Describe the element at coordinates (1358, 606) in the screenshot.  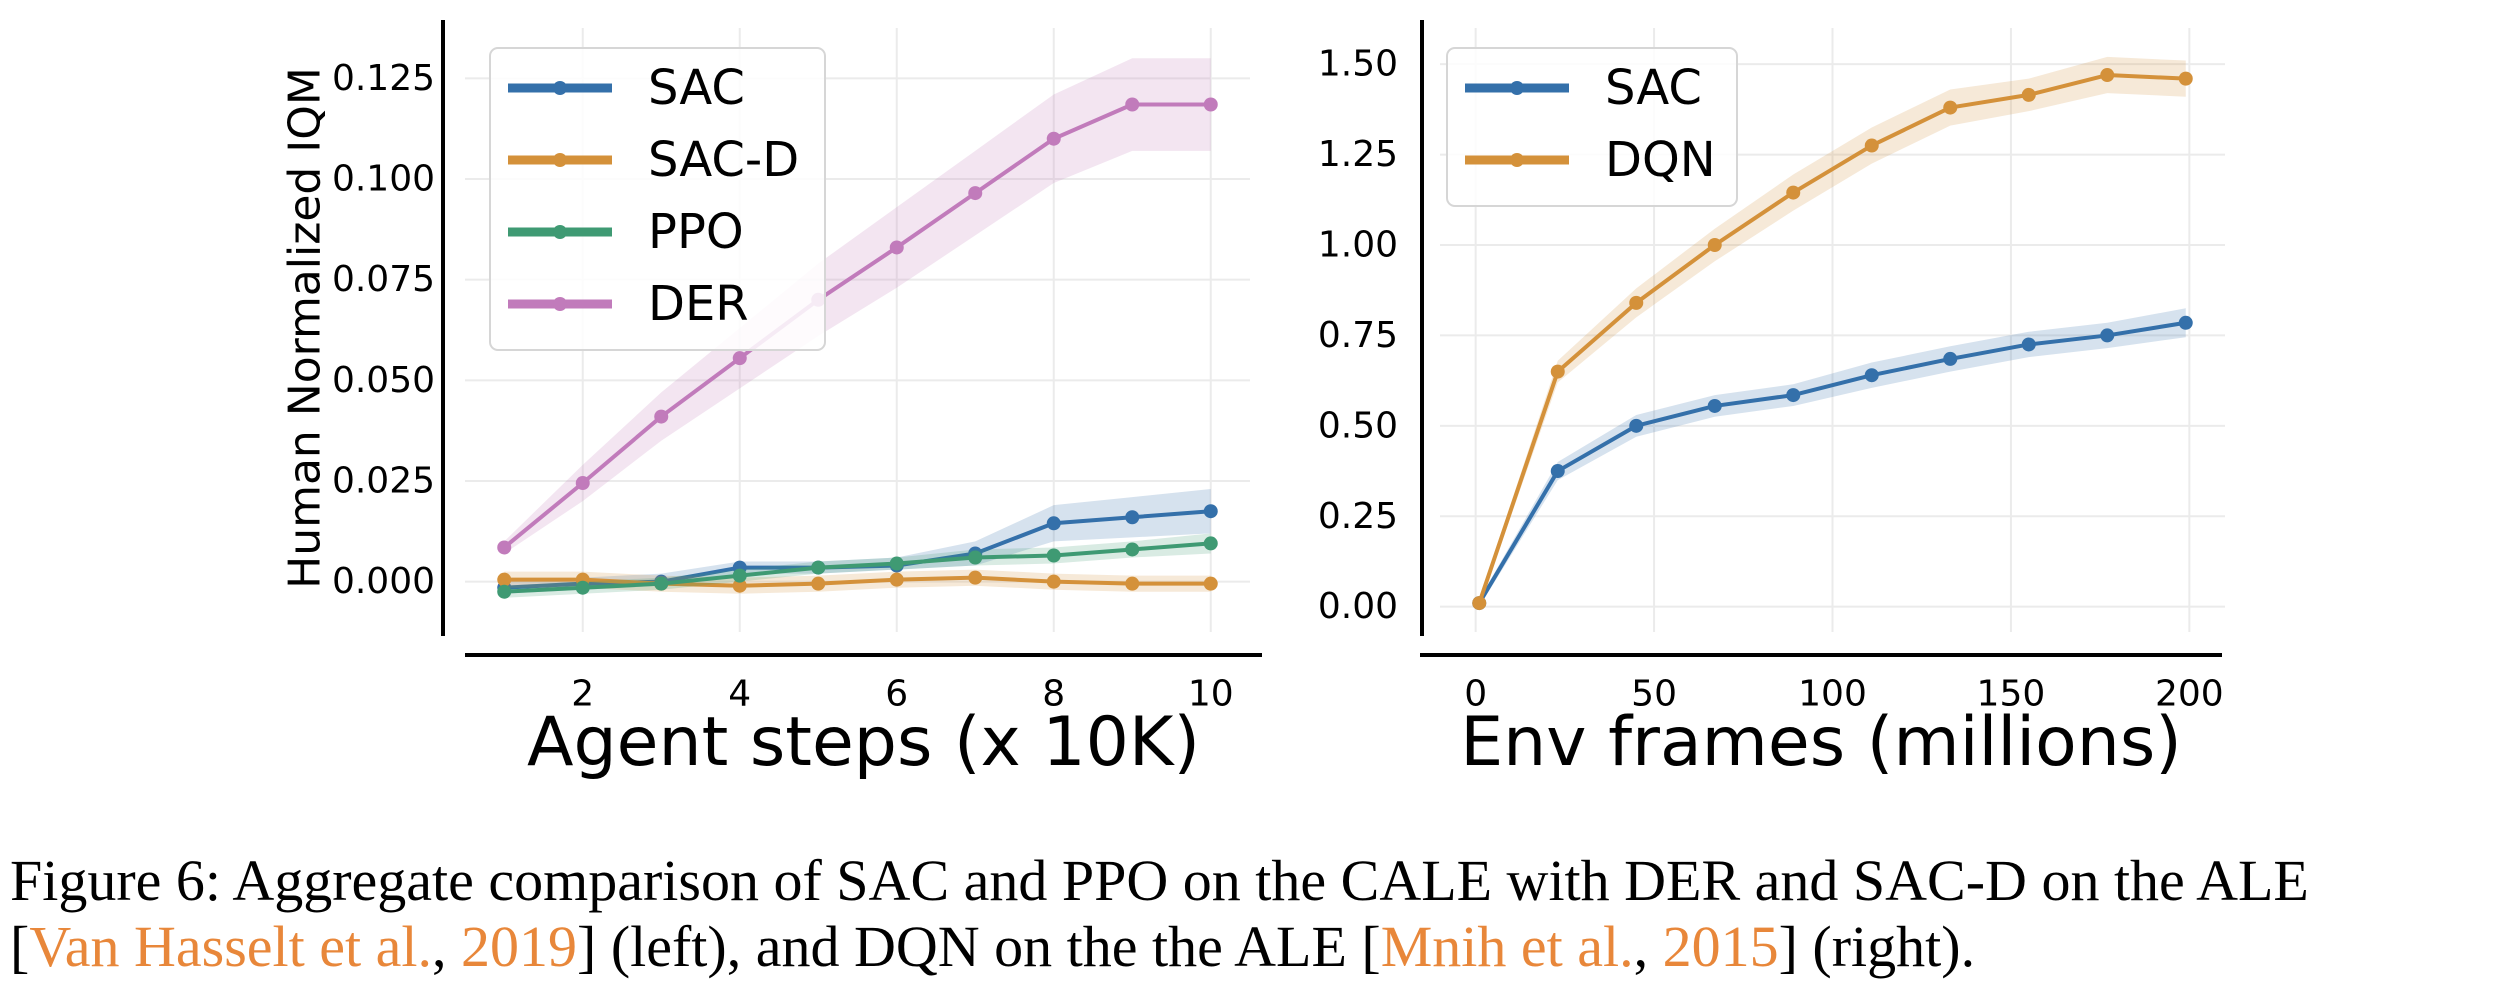
I see `y-tick-label: 0.00` at that location.